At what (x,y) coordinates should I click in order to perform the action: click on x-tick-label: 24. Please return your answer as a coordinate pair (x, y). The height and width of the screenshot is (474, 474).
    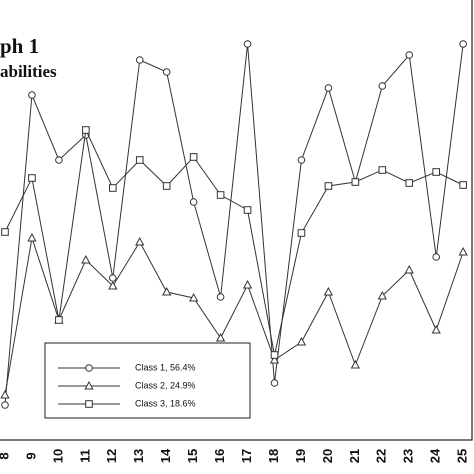
    Looking at the image, I should click on (435, 455).